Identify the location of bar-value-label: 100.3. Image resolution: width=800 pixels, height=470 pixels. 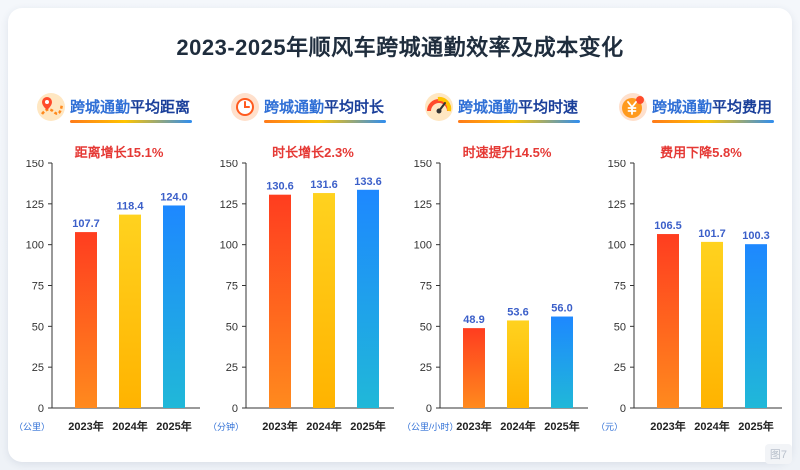
(756, 236).